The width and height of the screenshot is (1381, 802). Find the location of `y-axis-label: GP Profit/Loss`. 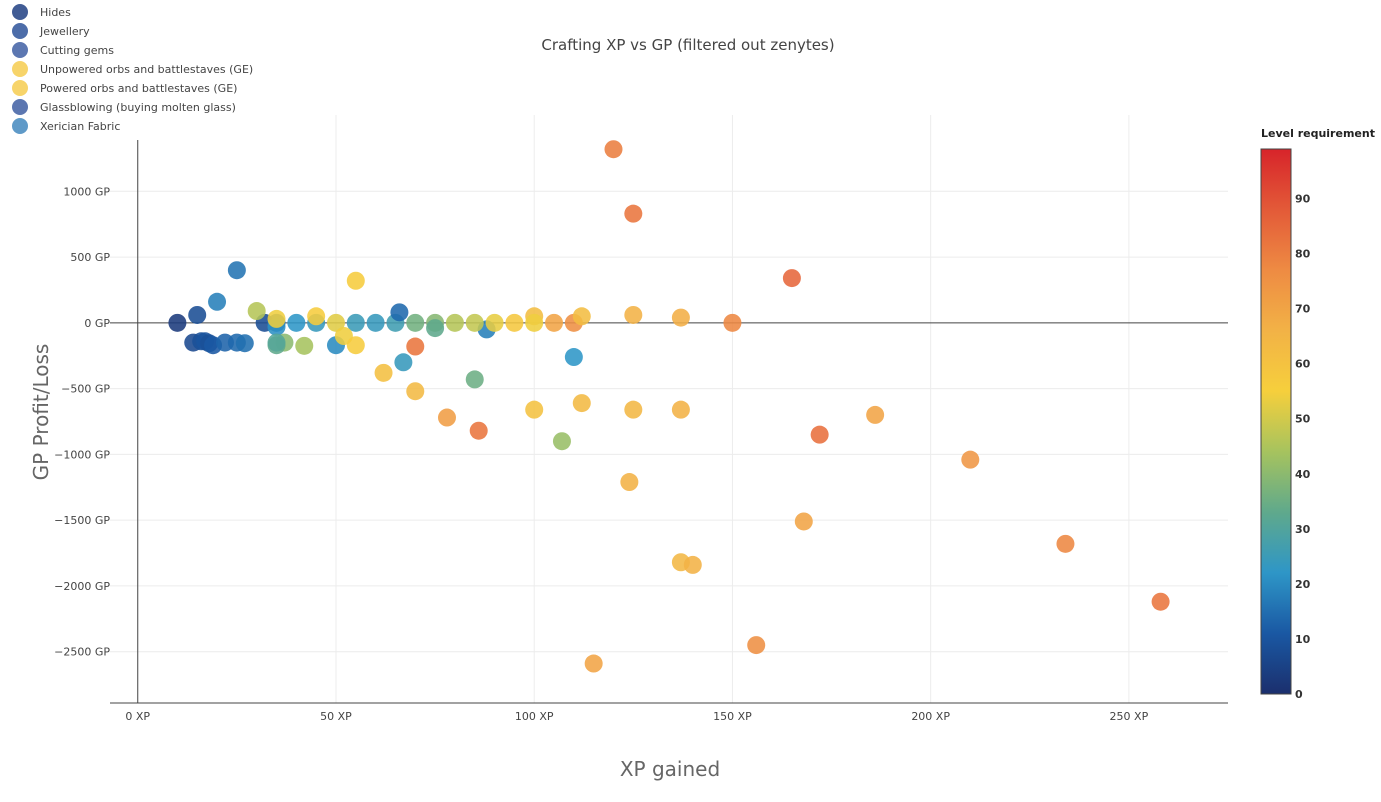

y-axis-label: GP Profit/Loss is located at coordinates (41, 412).